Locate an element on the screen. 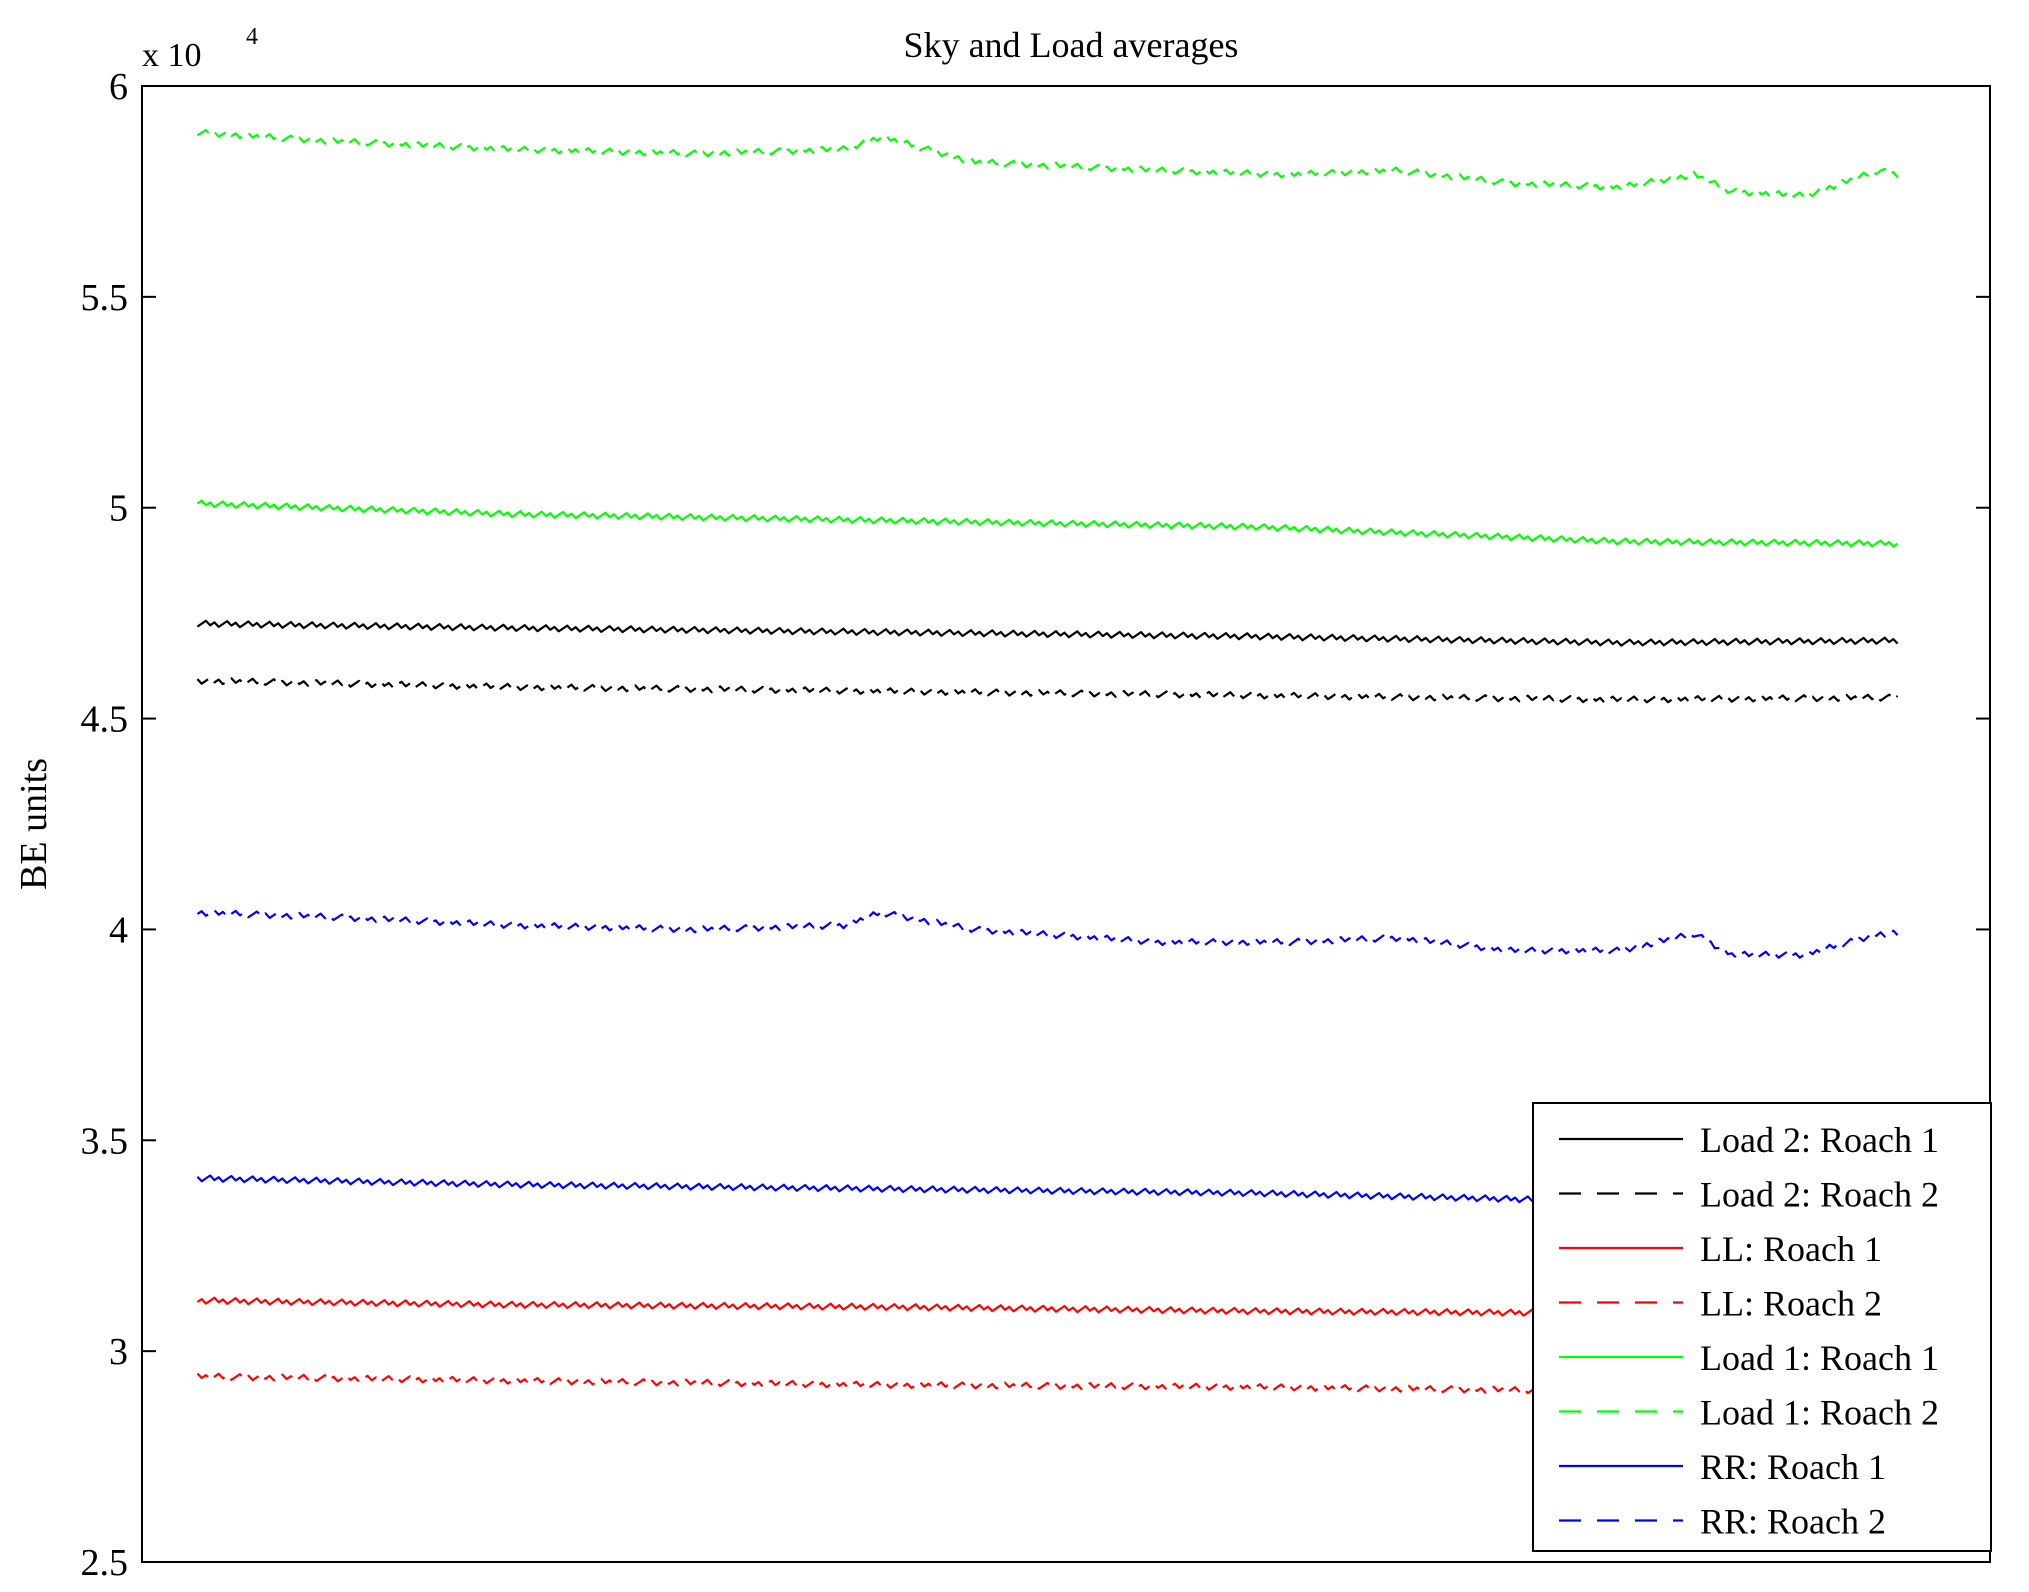 The height and width of the screenshot is (1592, 2029). legend-entry: Load 2: Roach 1 is located at coordinates (1819, 1140).